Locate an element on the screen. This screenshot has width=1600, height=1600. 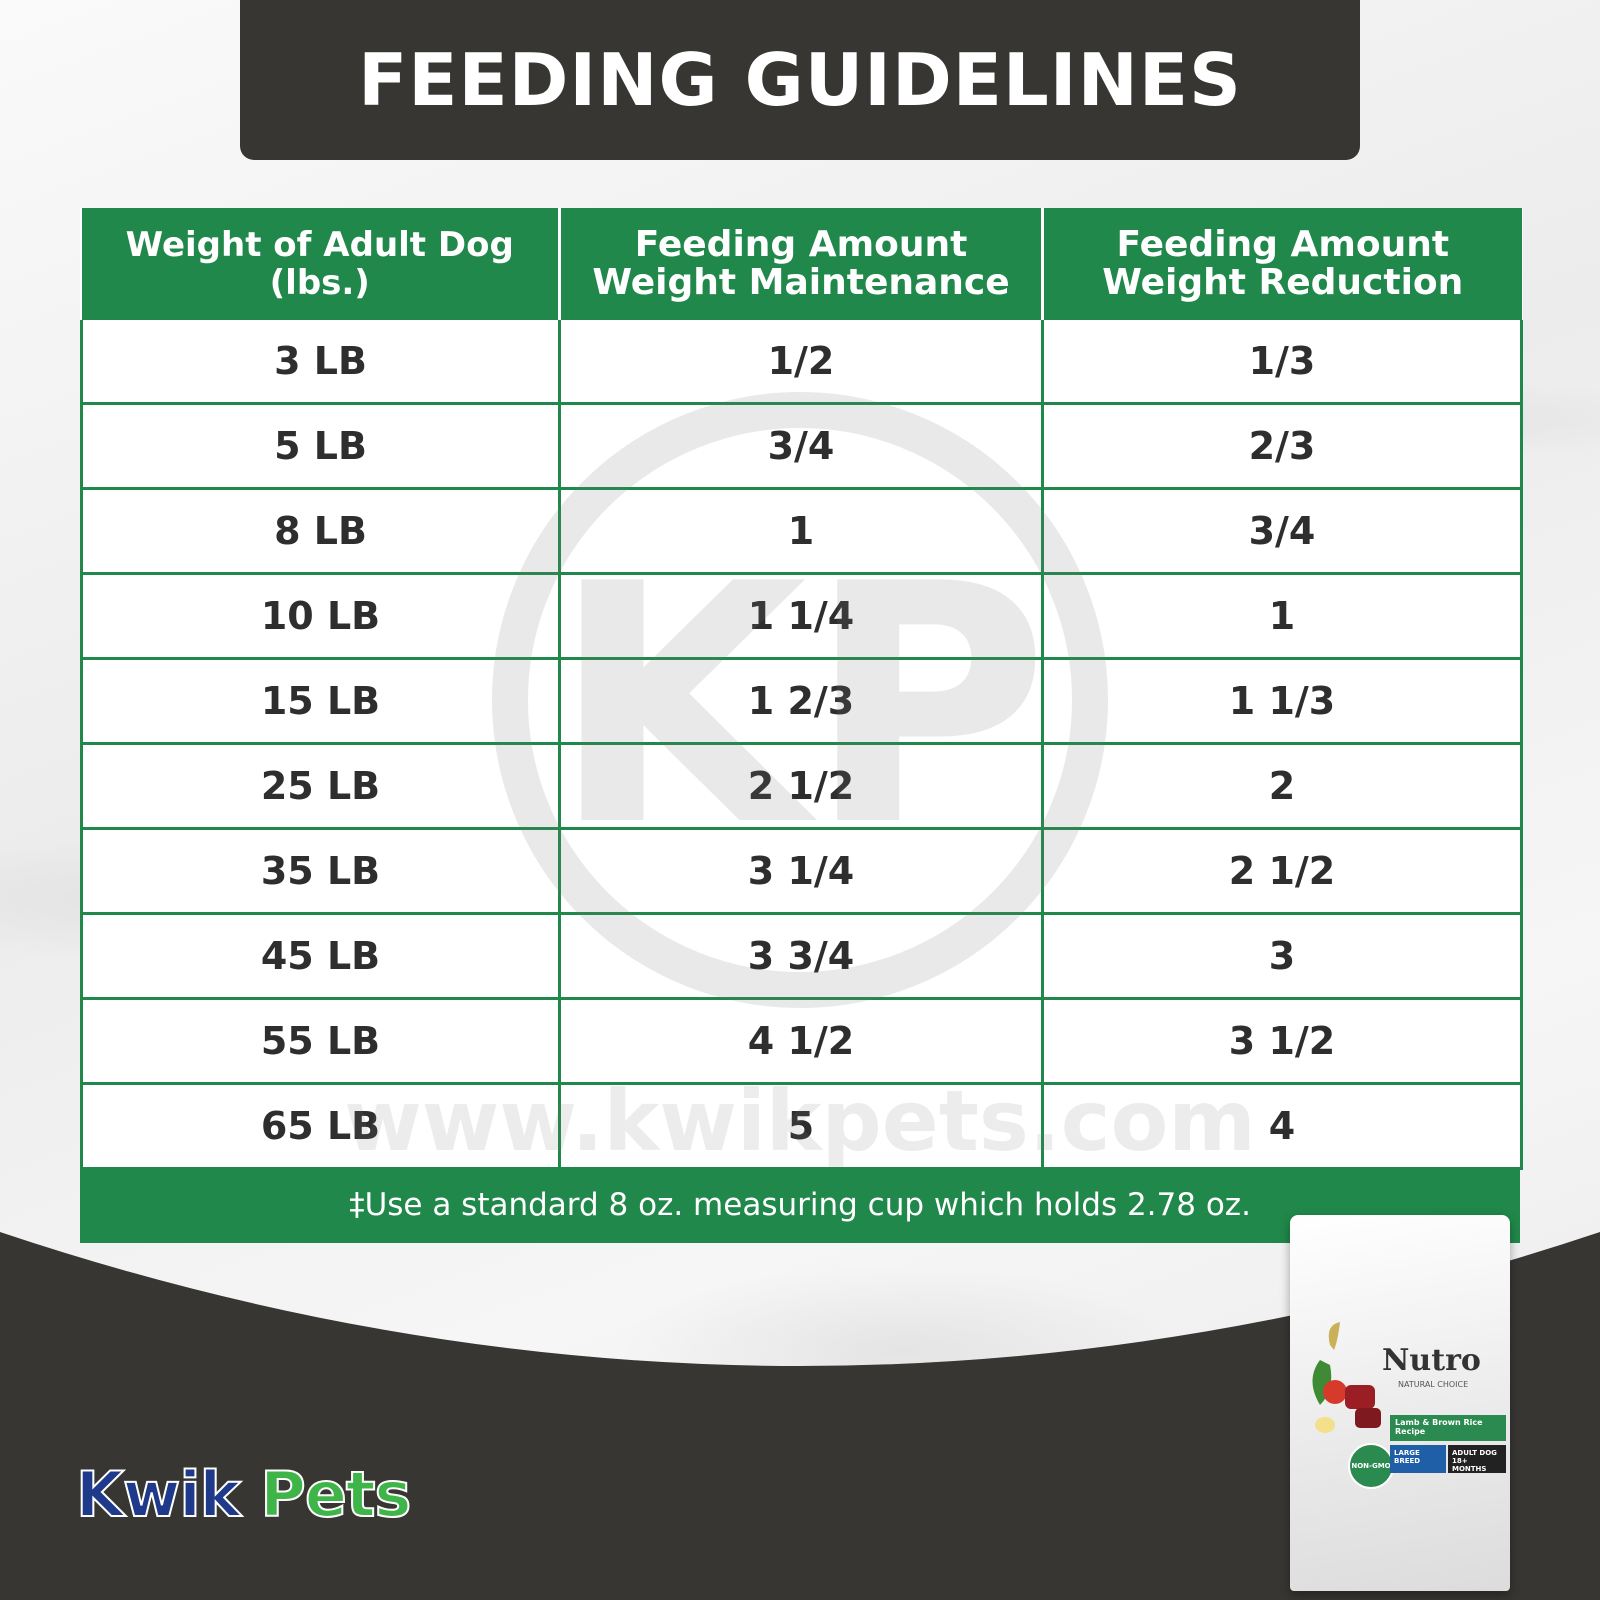
reduction-cell: 1 is located at coordinates (1282, 616).